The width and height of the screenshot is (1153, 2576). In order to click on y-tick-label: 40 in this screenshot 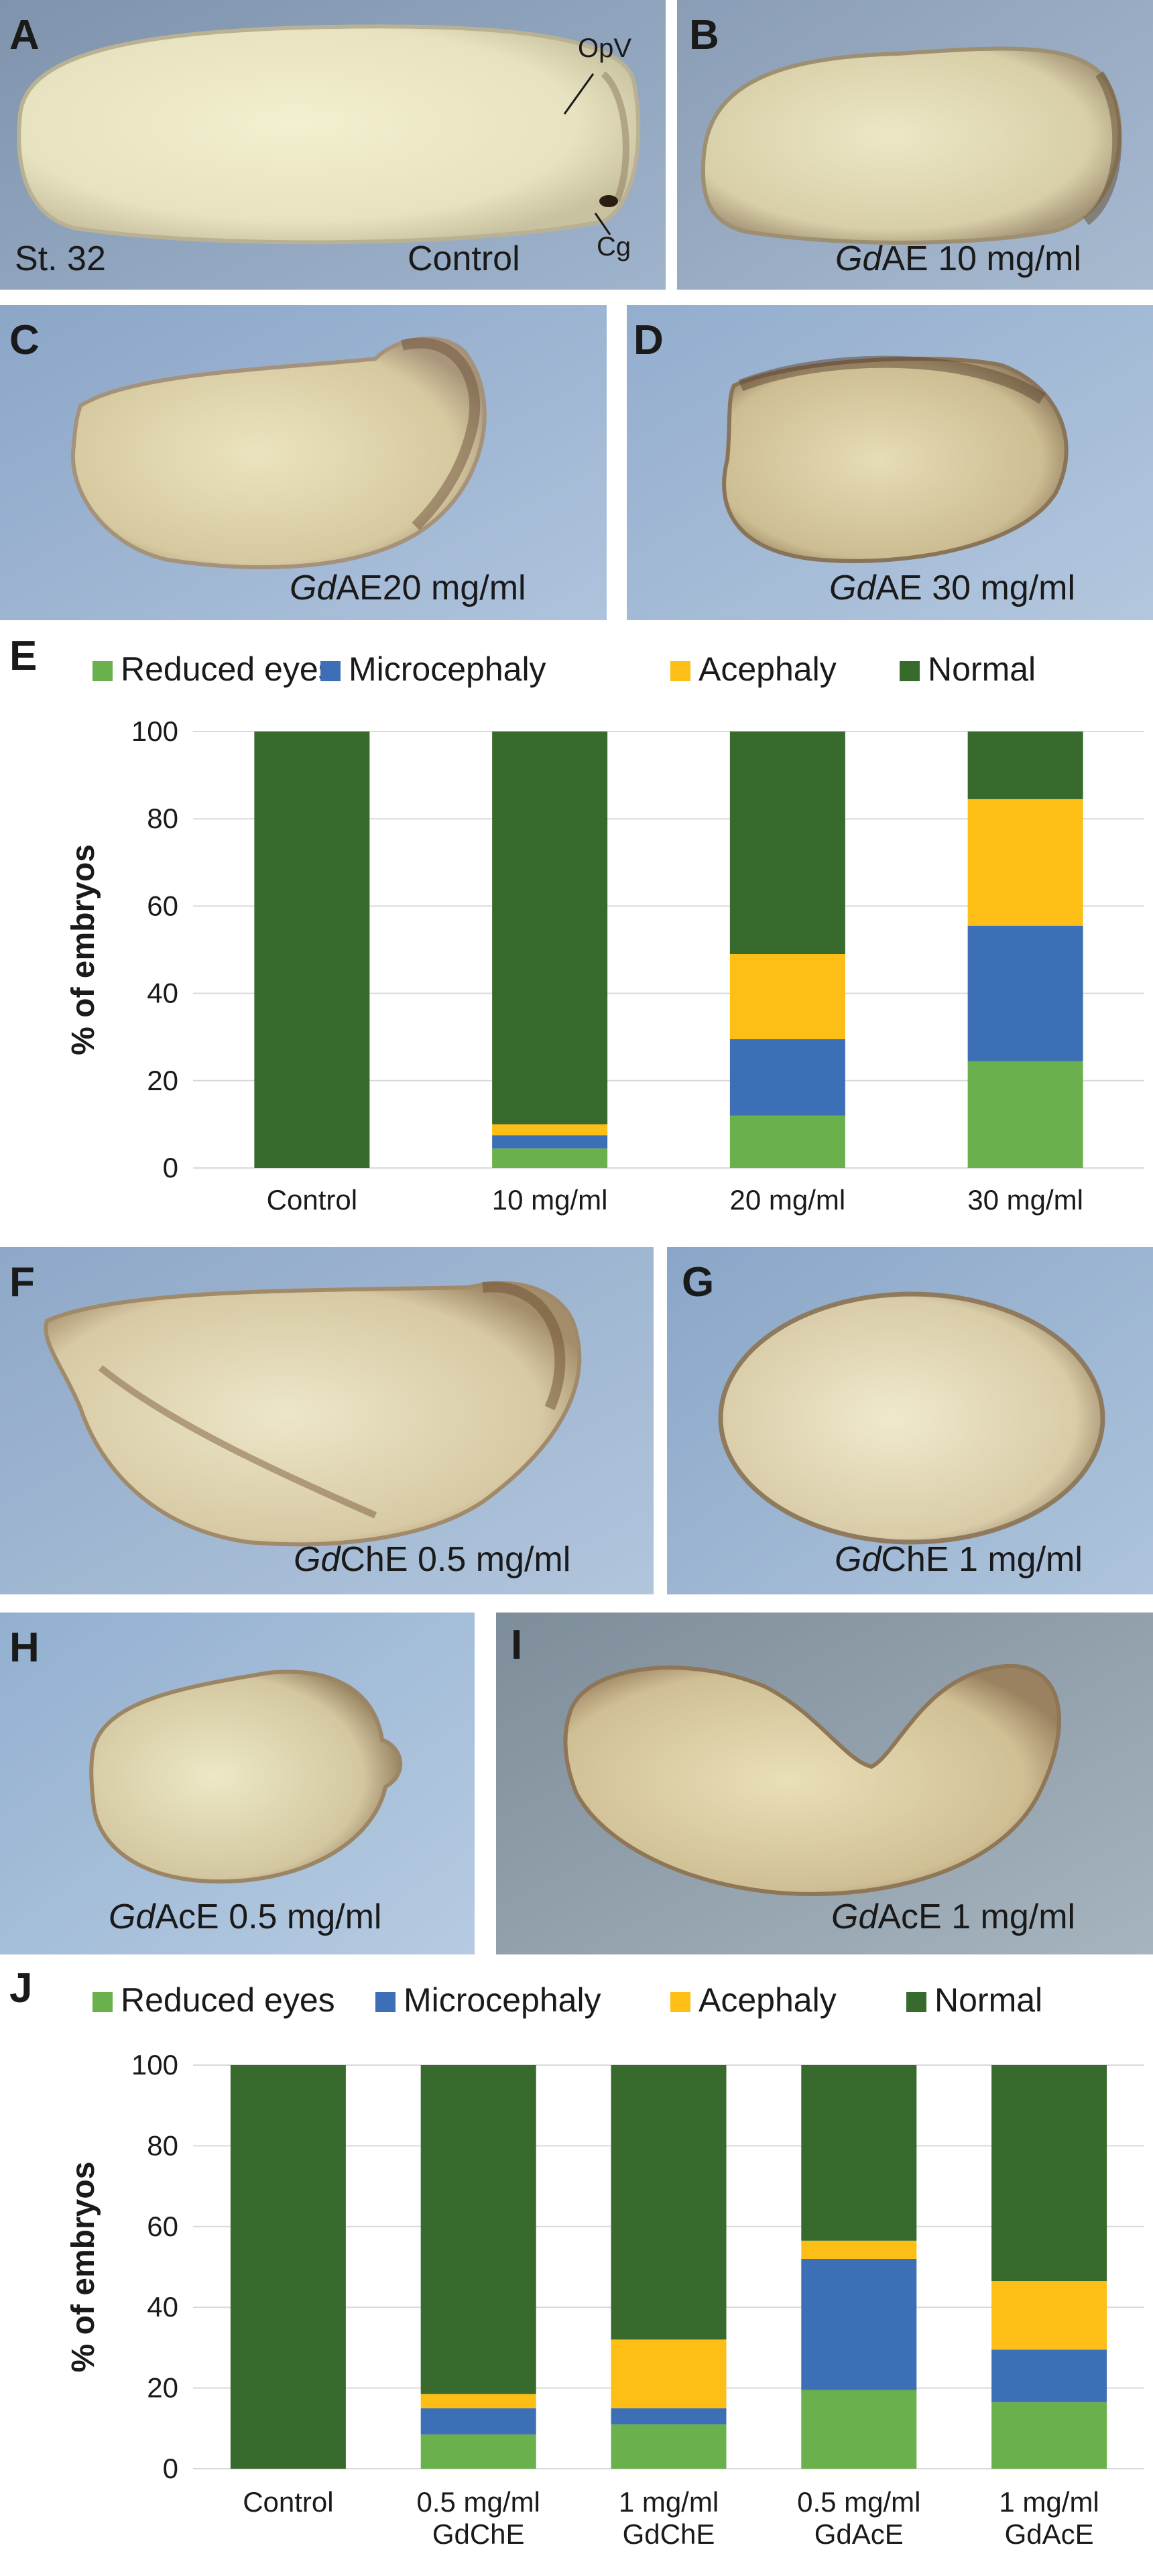, I will do `click(162, 2307)`.